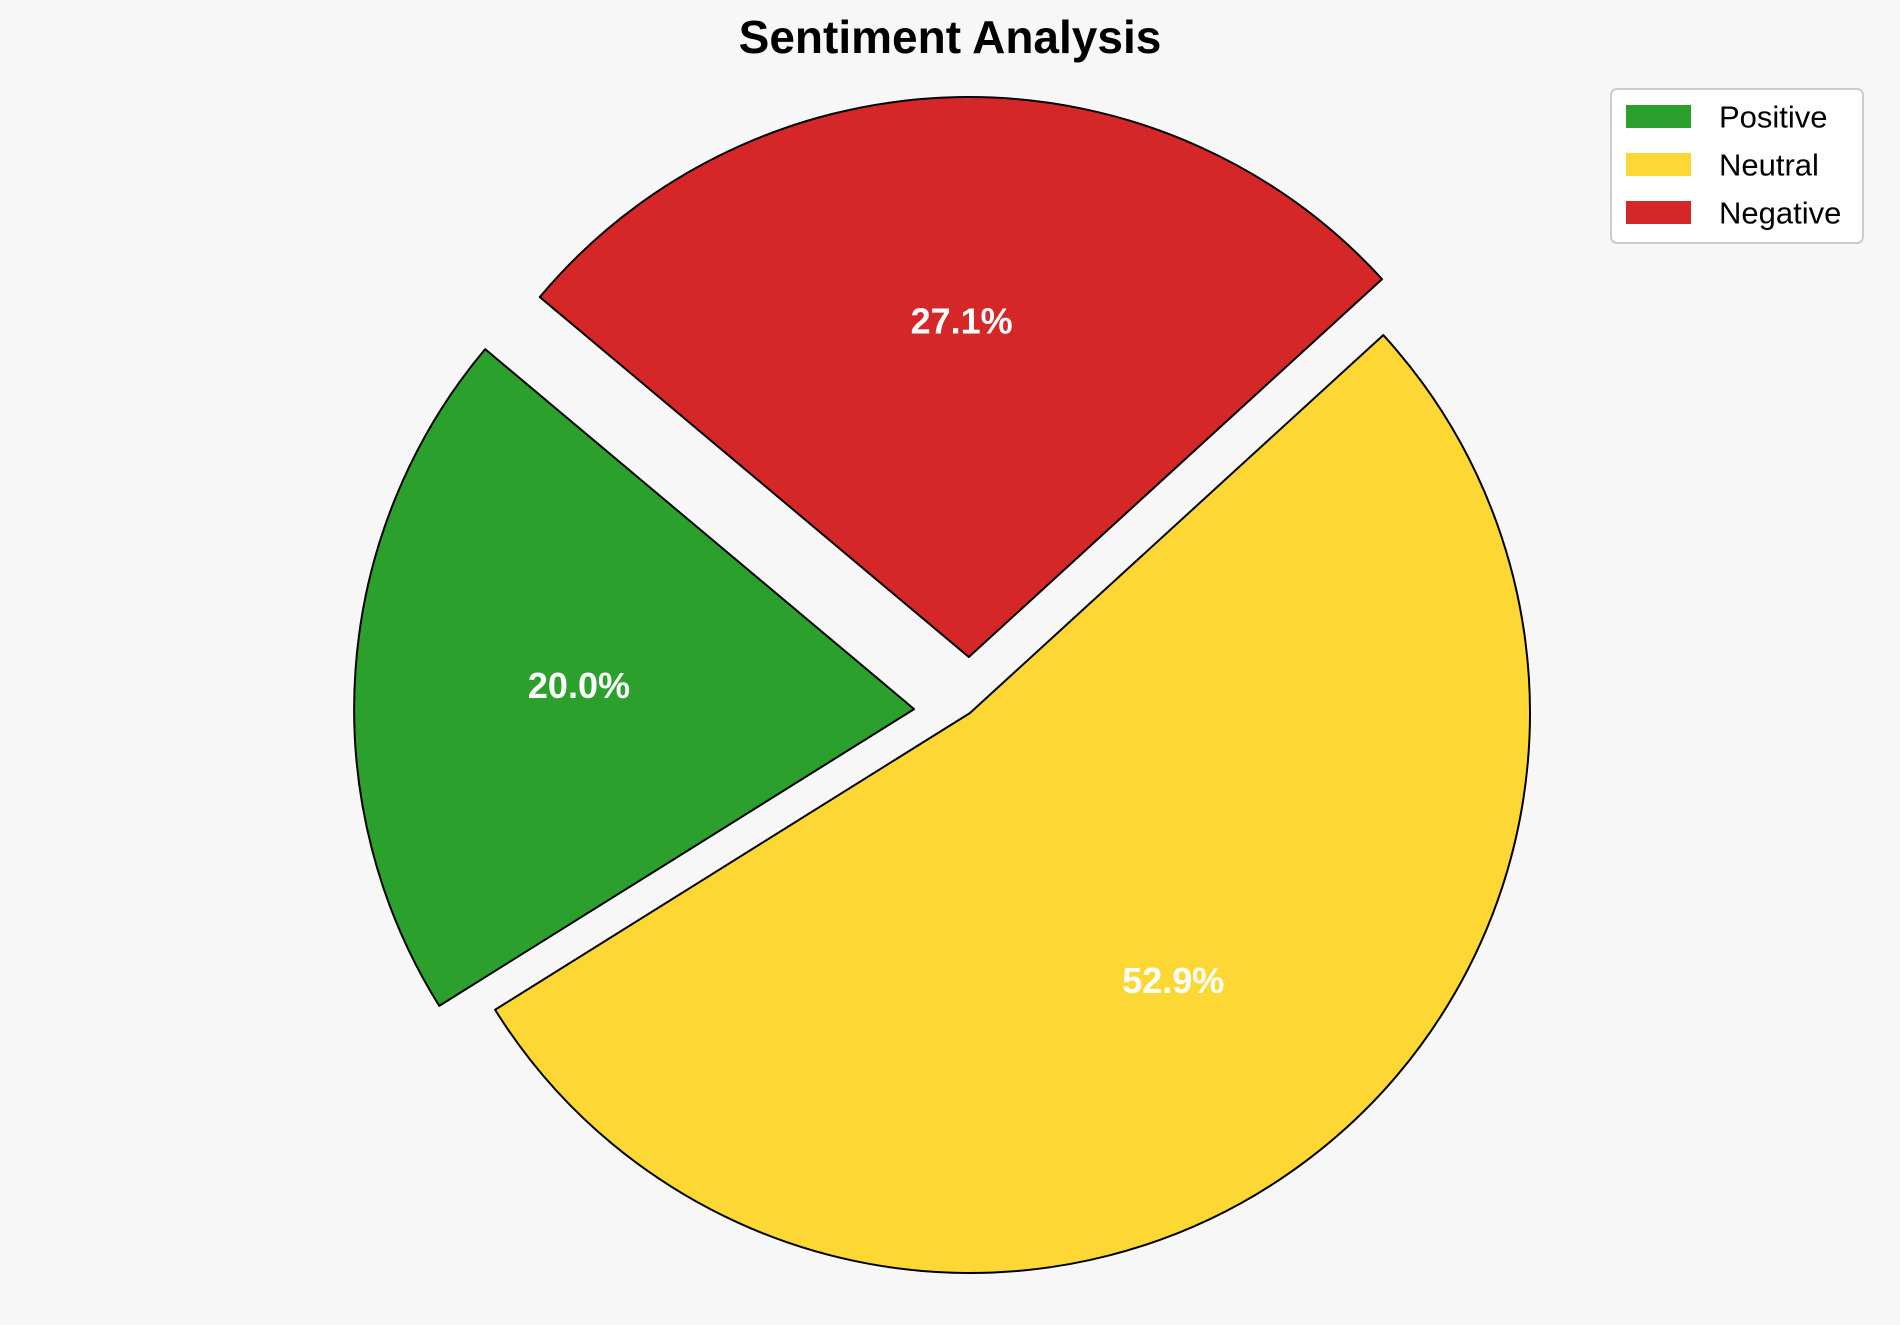  I want to click on legend-swatch-negative, so click(1658, 212).